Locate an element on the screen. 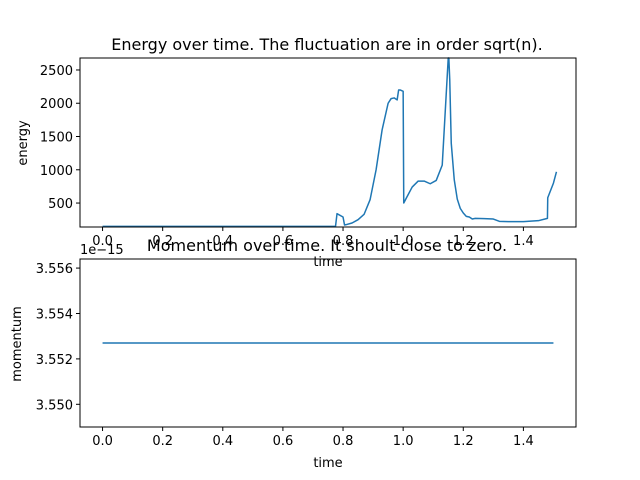  energy-y-tick-label: 1500 is located at coordinates (56, 138).